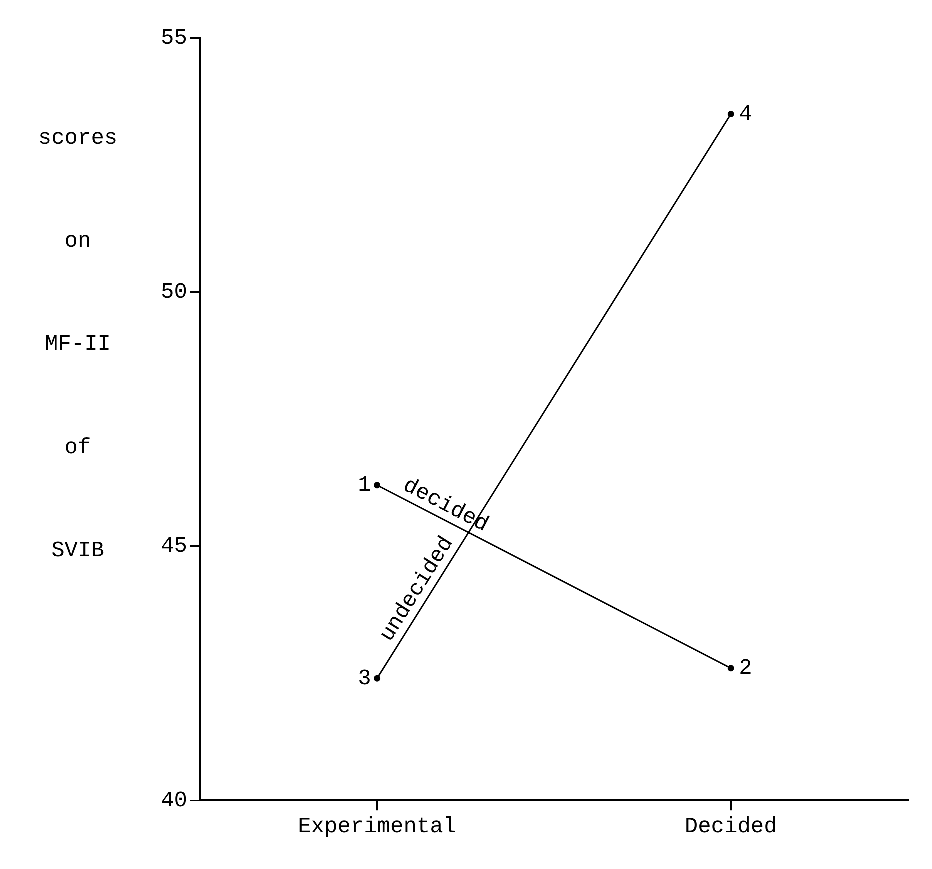 This screenshot has height=869, width=932. Describe the element at coordinates (365, 485) in the screenshot. I see `annotation: 1` at that location.